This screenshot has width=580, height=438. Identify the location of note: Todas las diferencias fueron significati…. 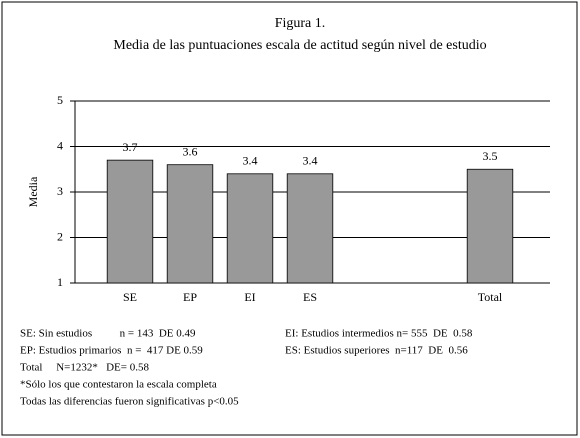
(129, 402).